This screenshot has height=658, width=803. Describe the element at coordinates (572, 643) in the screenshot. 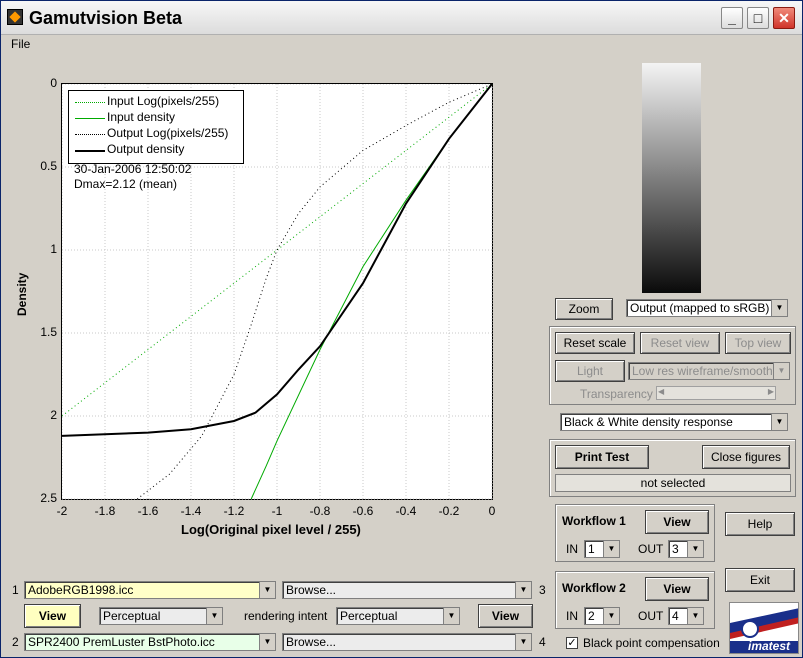

I see `black-point-checkbox: ✓` at that location.